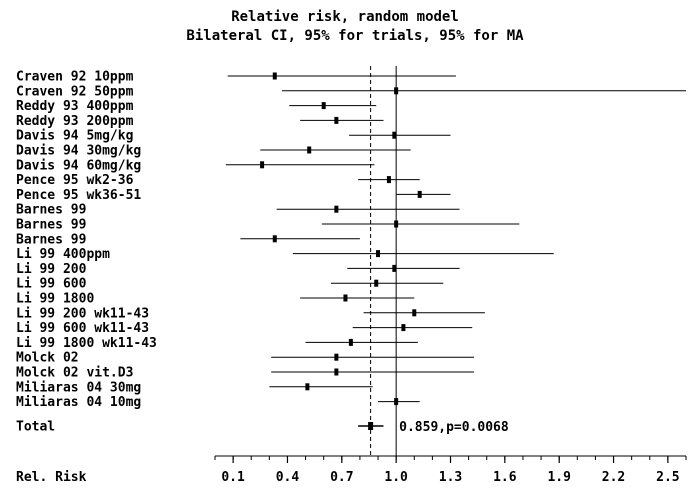 The width and height of the screenshot is (696, 504). What do you see at coordinates (78, 387) in the screenshot?
I see `study-label: Miliaras 04 30mg` at bounding box center [78, 387].